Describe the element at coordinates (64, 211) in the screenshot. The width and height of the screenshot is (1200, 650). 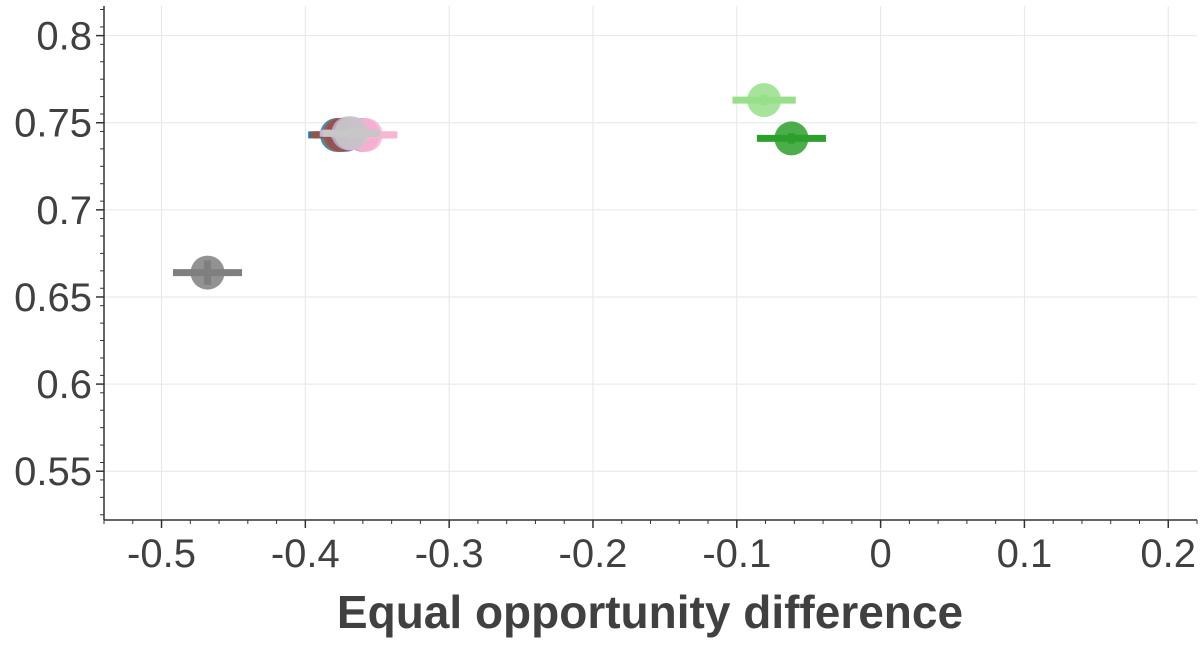
I see `y-tick-label: 0.7` at that location.